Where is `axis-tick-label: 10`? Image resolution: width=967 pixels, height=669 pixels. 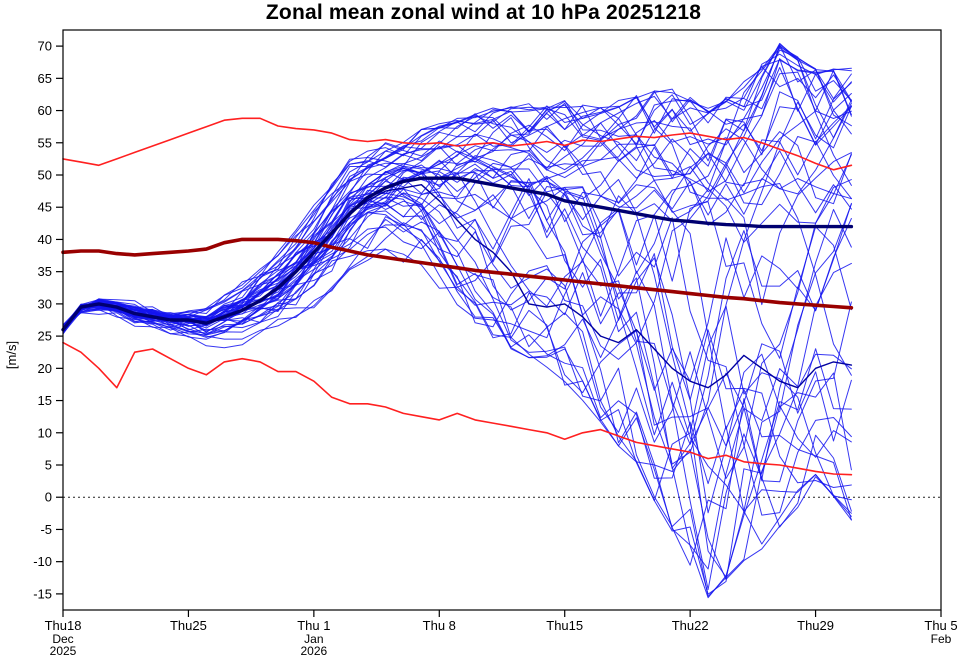
axis-tick-label: 10 is located at coordinates (45, 432).